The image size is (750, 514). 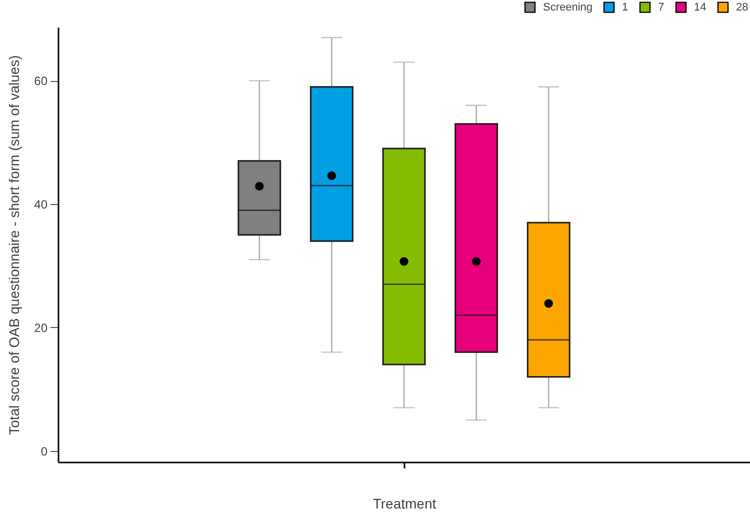 What do you see at coordinates (41, 327) in the screenshot?
I see `y-tick-label: 20` at bounding box center [41, 327].